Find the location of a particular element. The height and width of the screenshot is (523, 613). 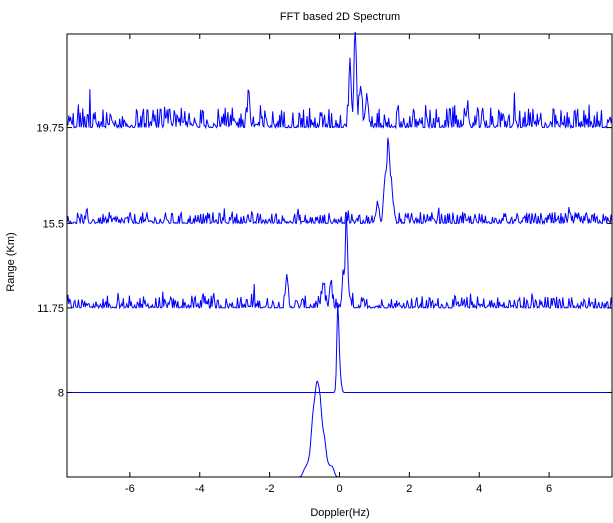

x-tick-label: 4 is located at coordinates (479, 489).